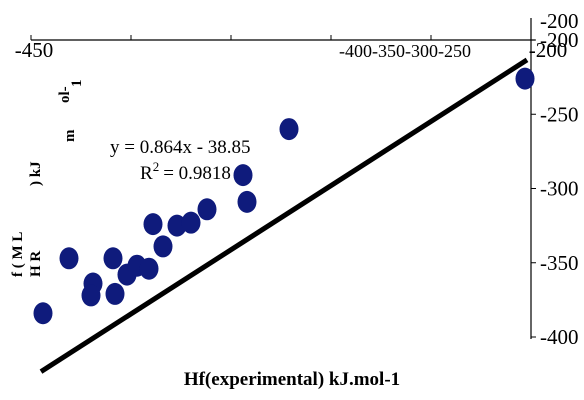  Describe the element at coordinates (559, 114) in the screenshot. I see `y-tick-label: -250` at that location.